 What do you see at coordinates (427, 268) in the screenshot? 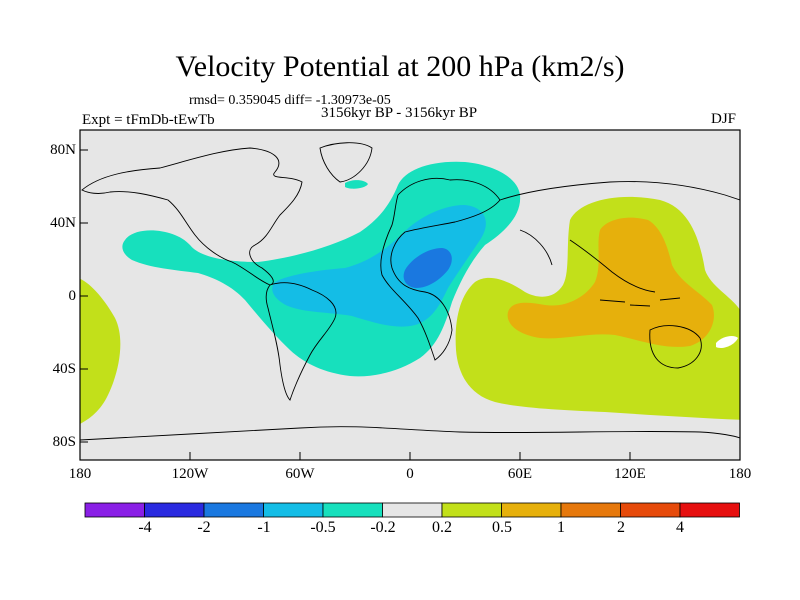
I see `blue-core-region` at bounding box center [427, 268].